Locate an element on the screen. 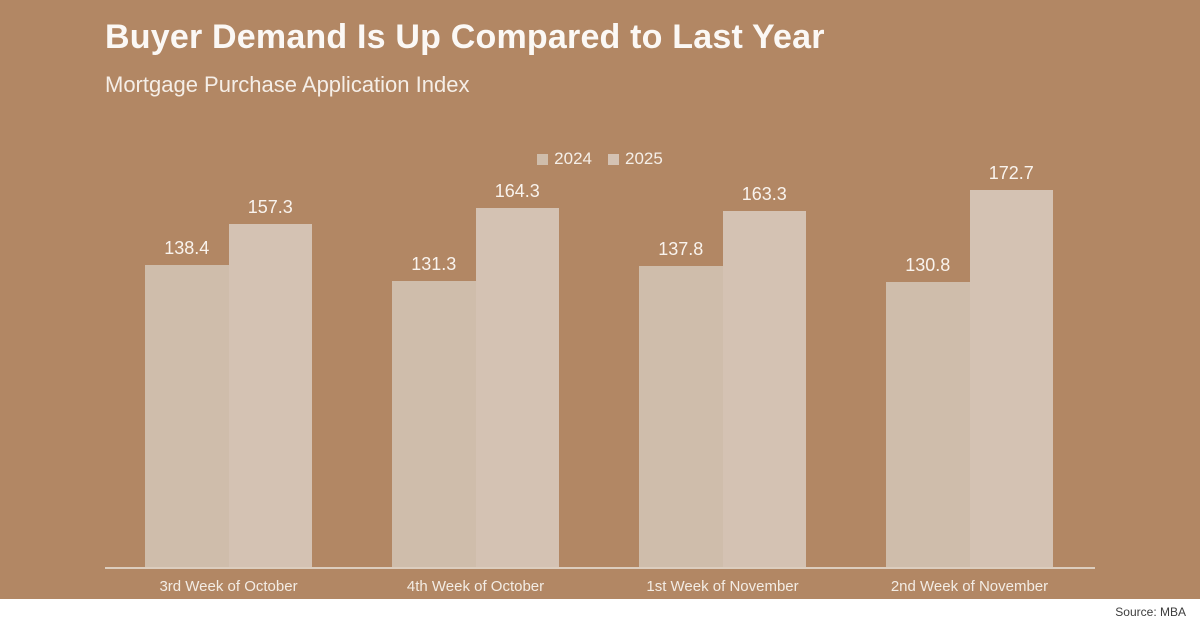 The image size is (1200, 625). legend-swatch-2024 is located at coordinates (543, 159).